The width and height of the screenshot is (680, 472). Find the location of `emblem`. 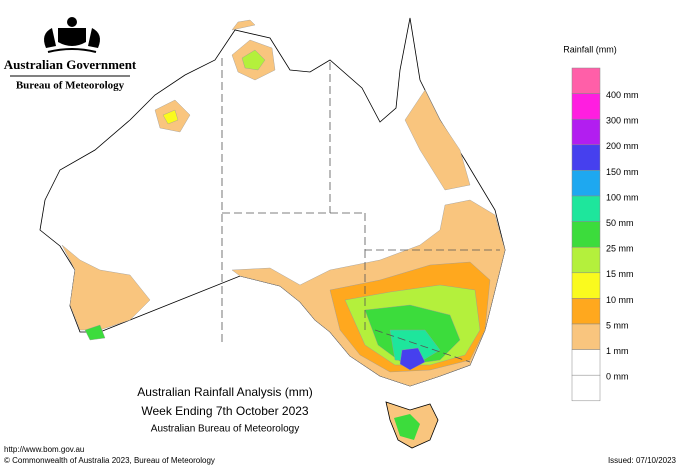

emblem is located at coordinates (72, 35).